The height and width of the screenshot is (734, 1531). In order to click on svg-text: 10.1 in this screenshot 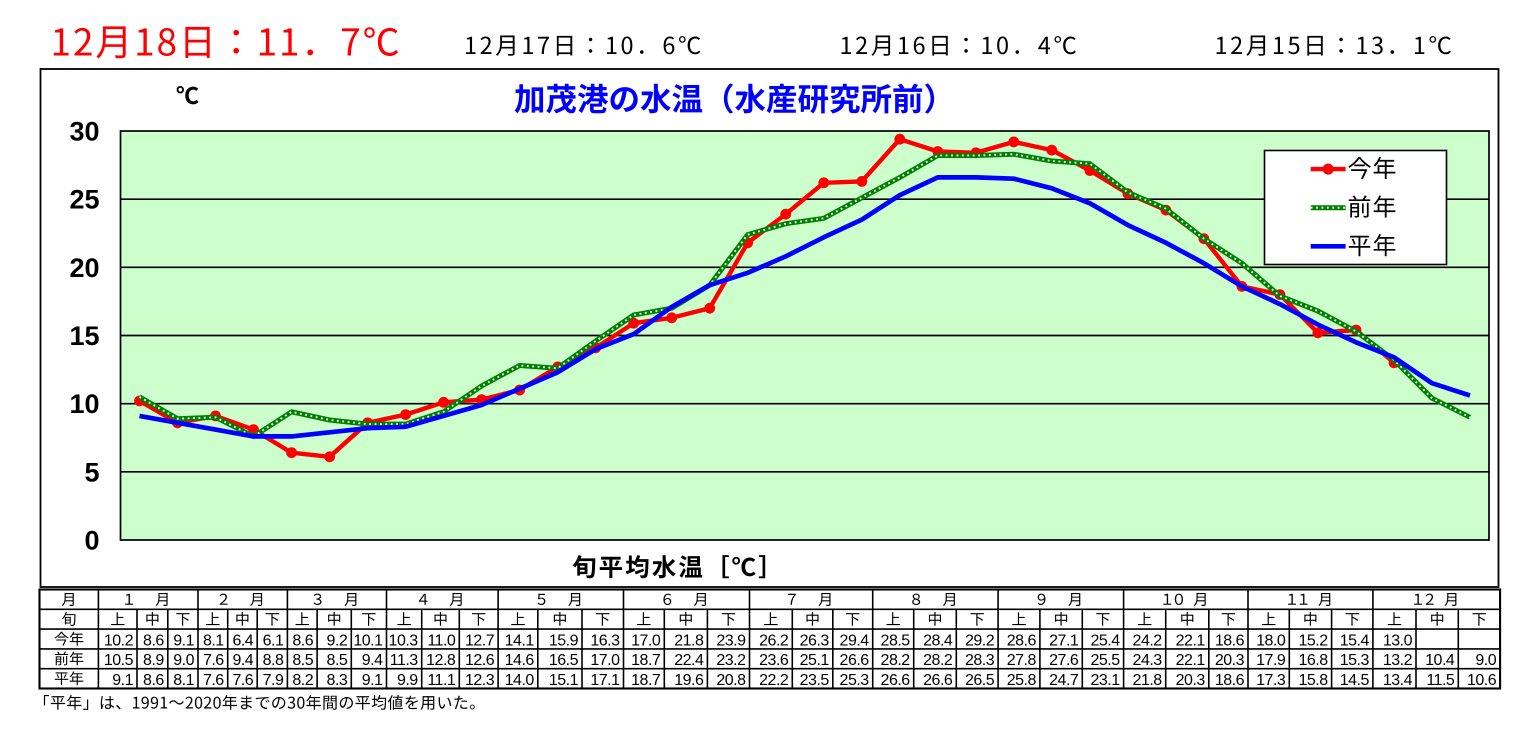, I will do `click(368, 640)`.